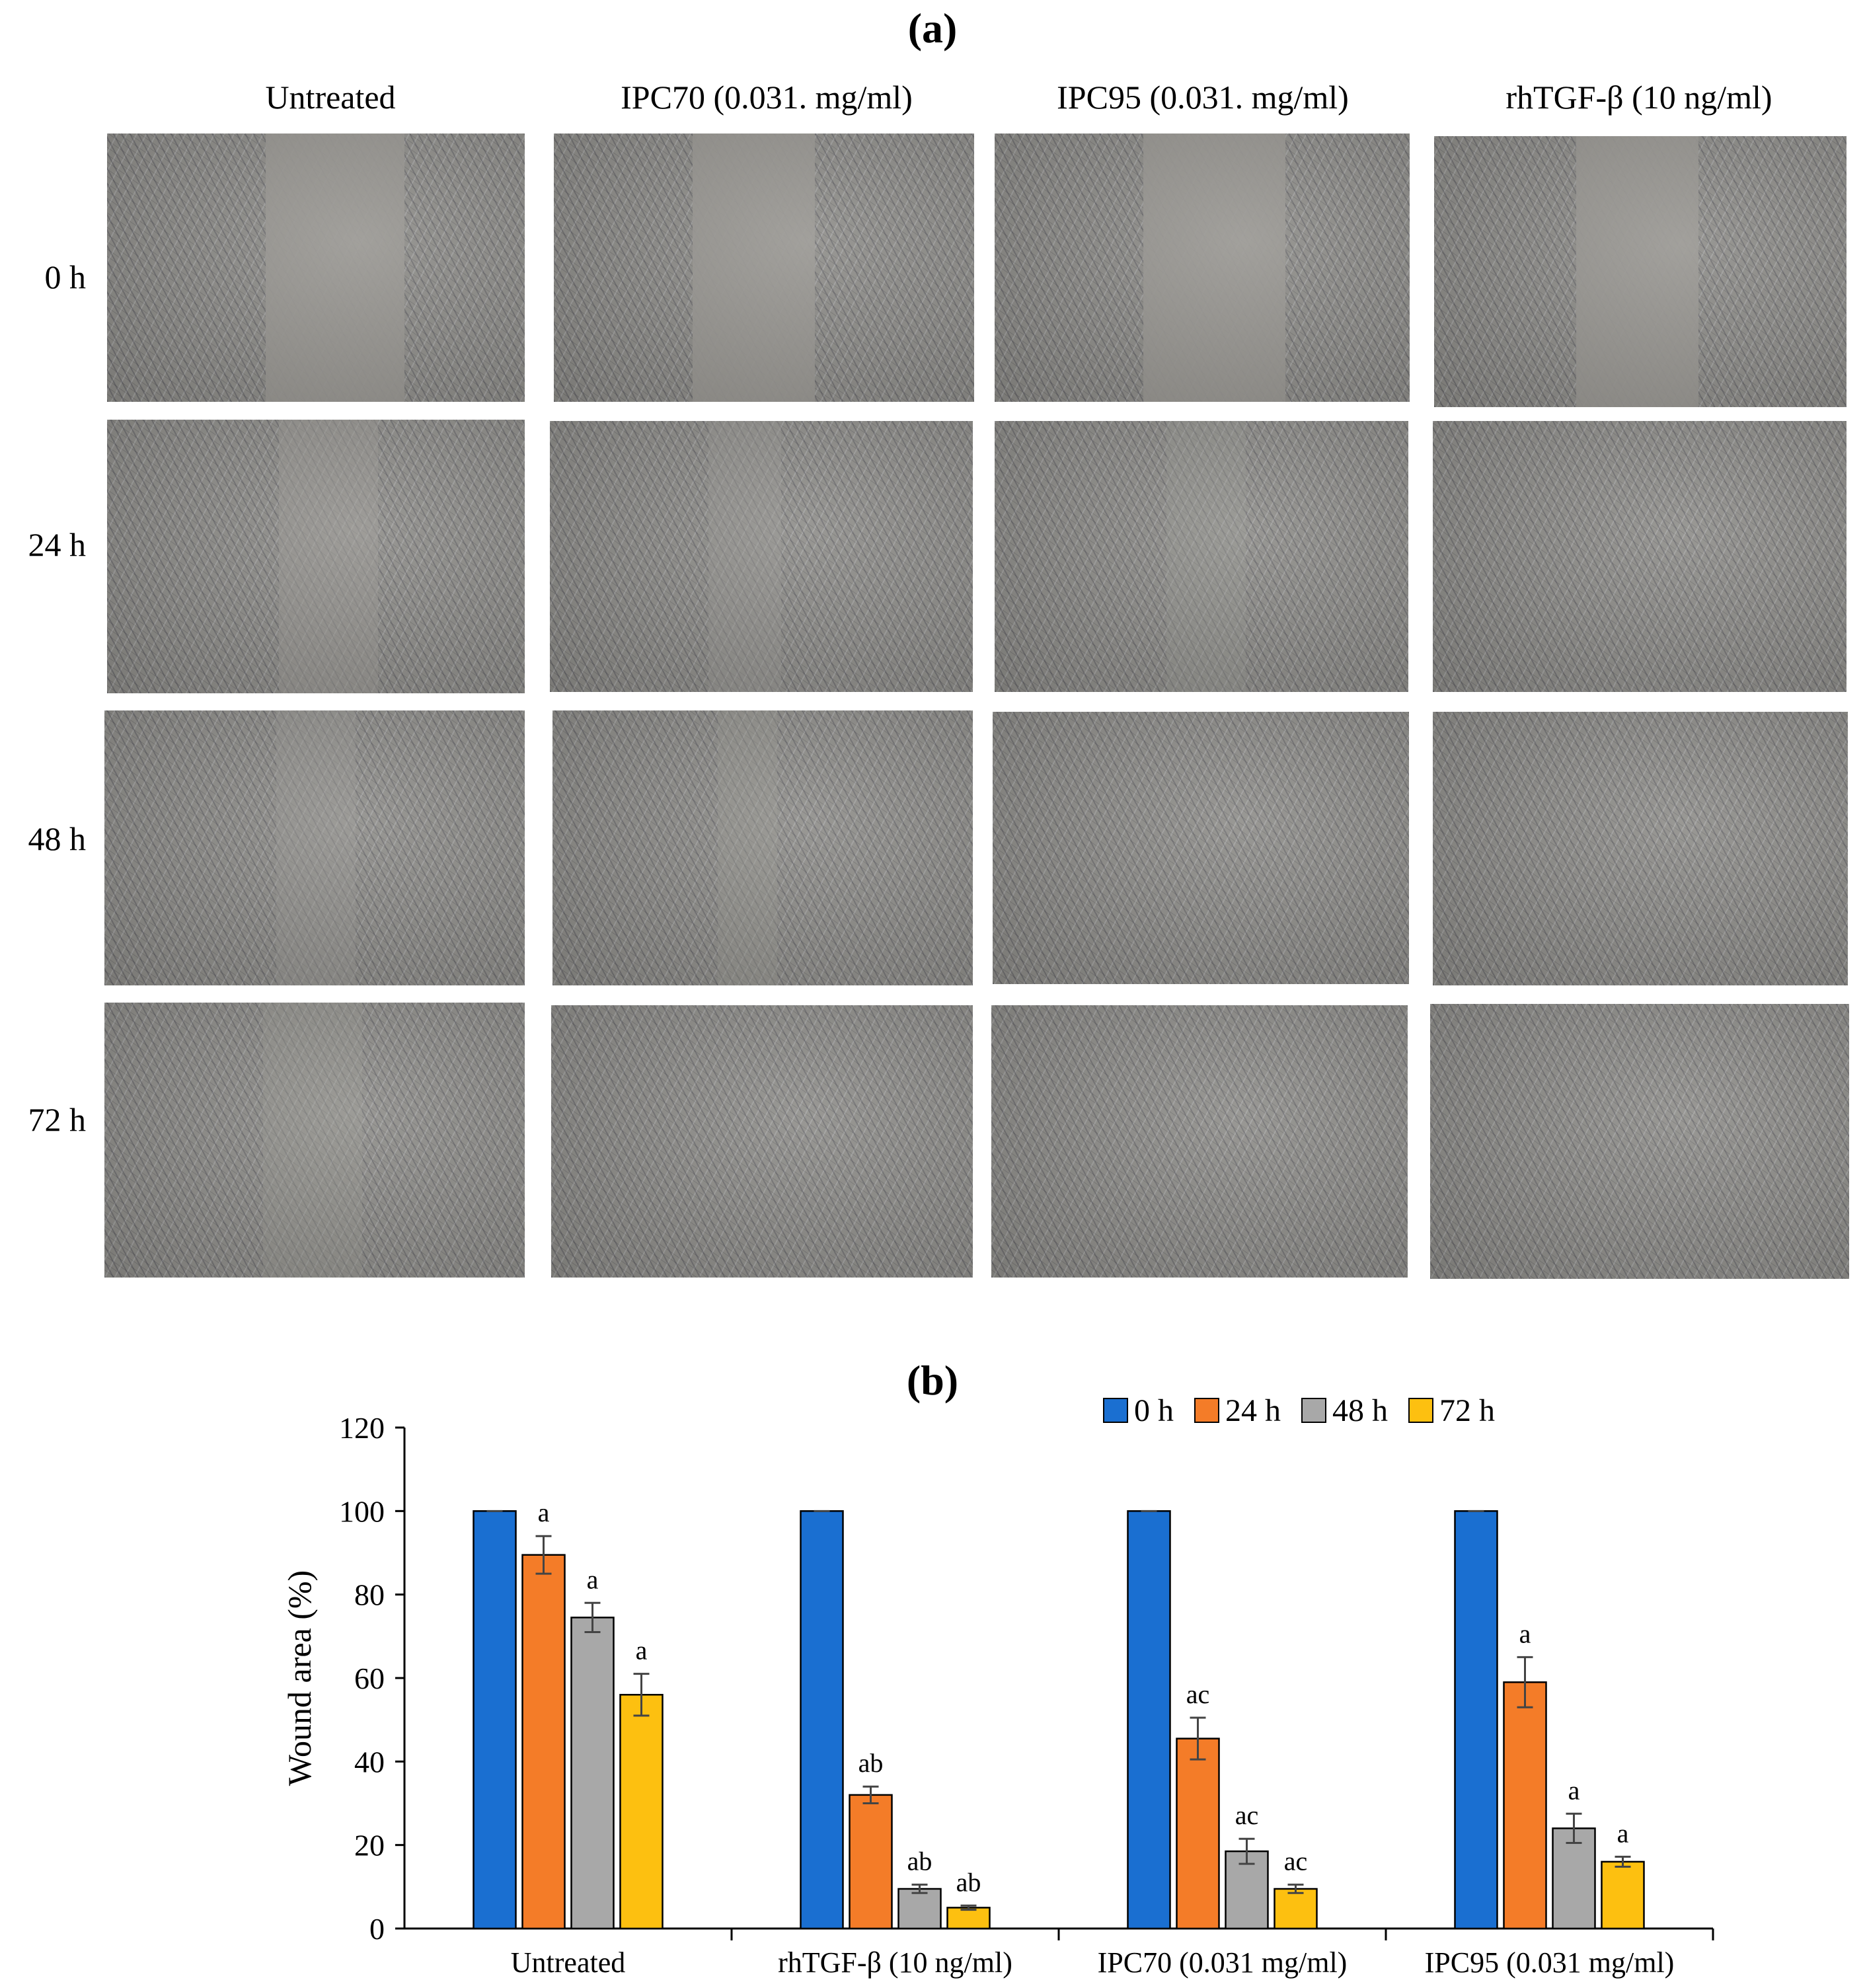 Image resolution: width=1865 pixels, height=1988 pixels. Describe the element at coordinates (1253, 1410) in the screenshot. I see `legend-label: 24 h` at that location.